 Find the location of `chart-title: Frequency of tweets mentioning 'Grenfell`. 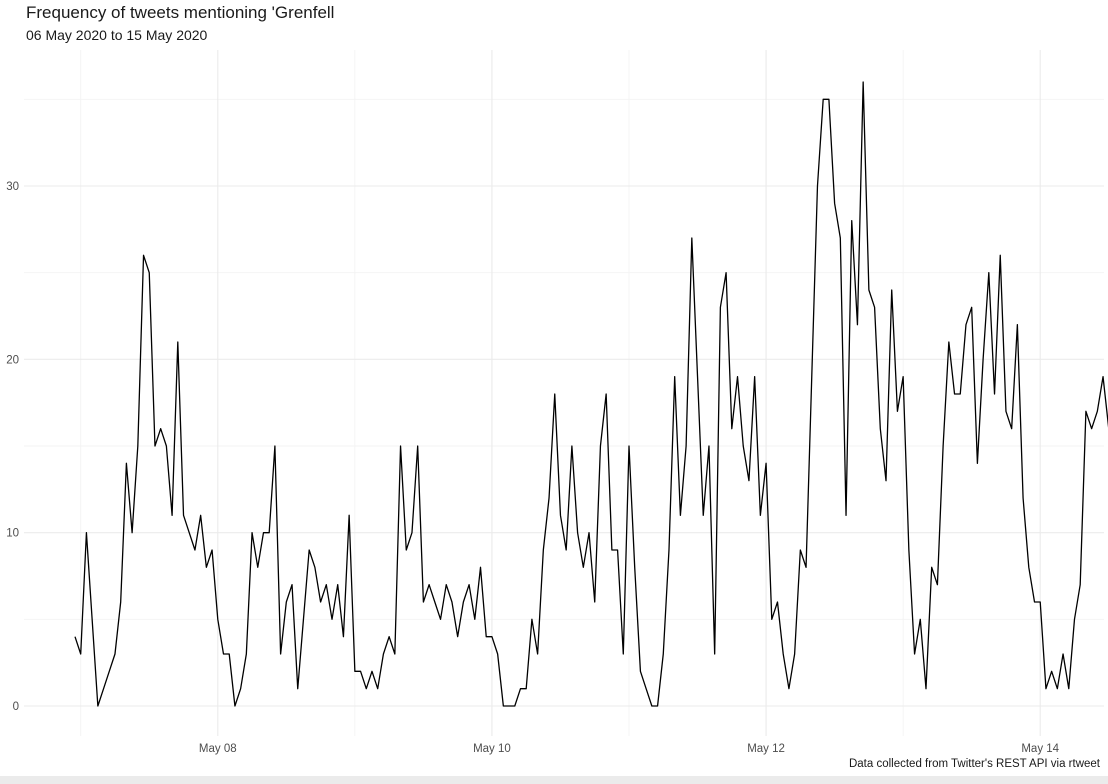

chart-title: Frequency of tweets mentioning 'Grenfell is located at coordinates (180, 12).